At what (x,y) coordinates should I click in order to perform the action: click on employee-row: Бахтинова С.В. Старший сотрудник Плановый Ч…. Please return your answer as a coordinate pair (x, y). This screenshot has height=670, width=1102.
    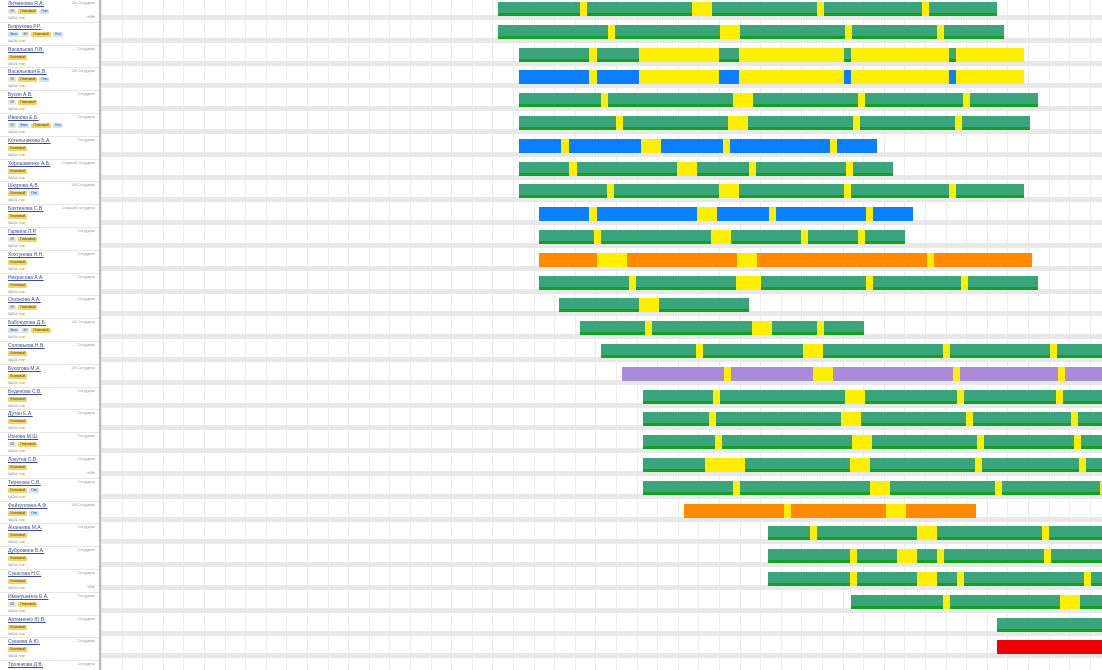
    Looking at the image, I should click on (49, 216).